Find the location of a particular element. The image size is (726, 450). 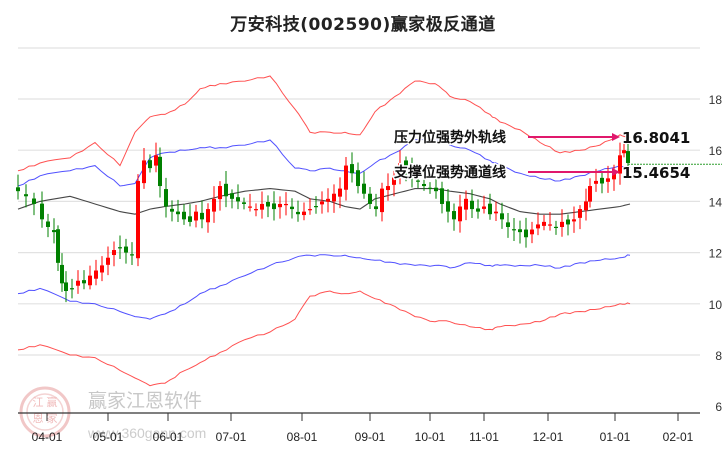

annotation-label: 压力位强势外轨线 is located at coordinates (450, 137).